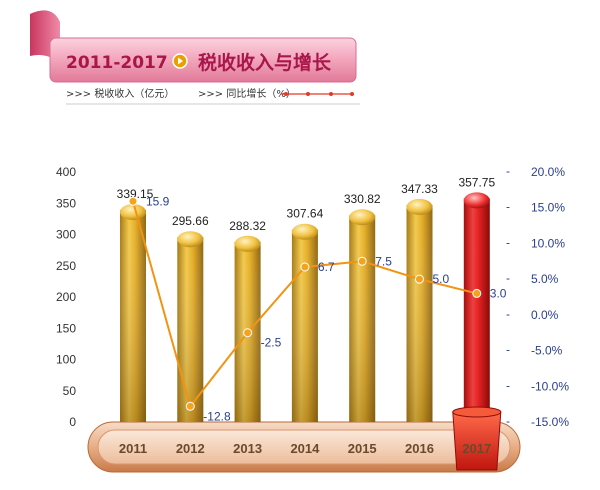  I want to click on bar-value-label: 339.15, so click(135, 194).